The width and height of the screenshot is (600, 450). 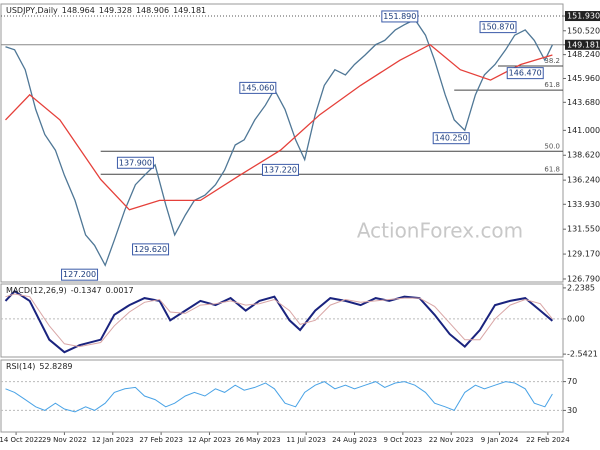 I want to click on annotation-label: 145.060, so click(x=257, y=87).